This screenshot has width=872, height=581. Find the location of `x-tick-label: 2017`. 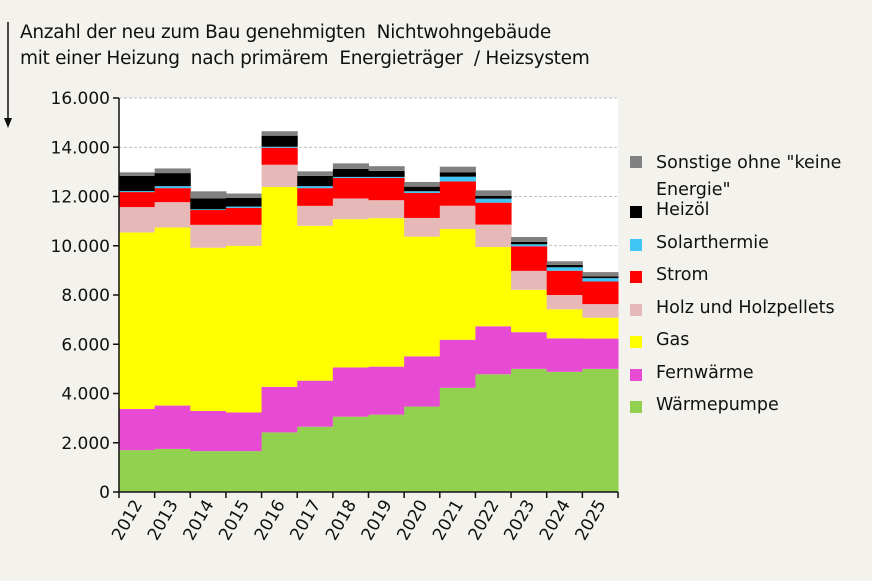

x-tick-label: 2017 is located at coordinates (305, 520).